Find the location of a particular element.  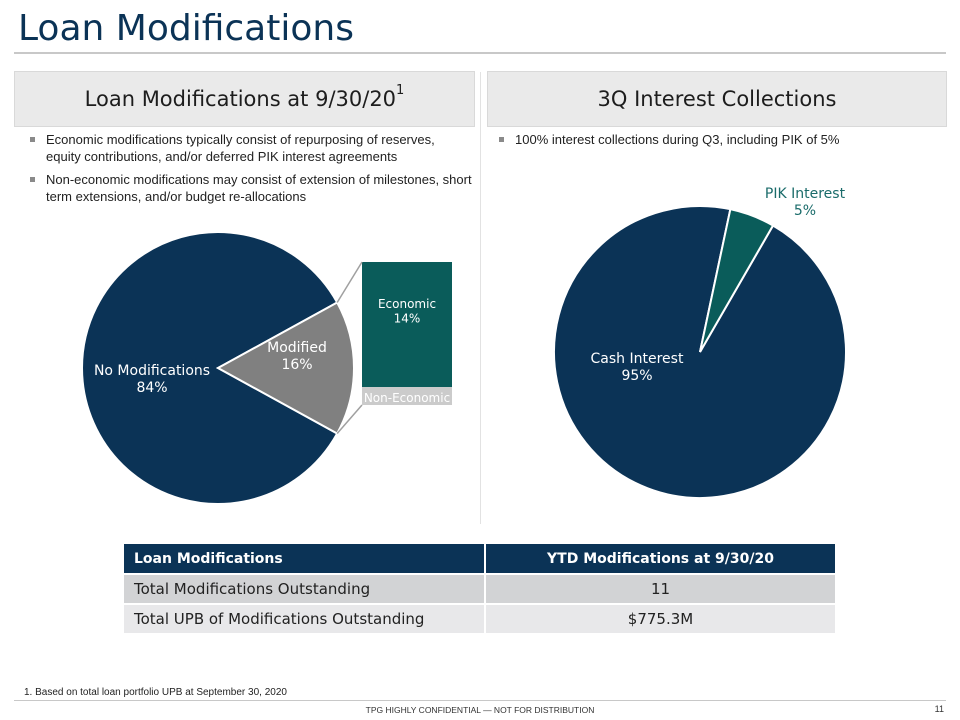

right-panel-heading-text: 3Q Interest Collections is located at coordinates (717, 99).